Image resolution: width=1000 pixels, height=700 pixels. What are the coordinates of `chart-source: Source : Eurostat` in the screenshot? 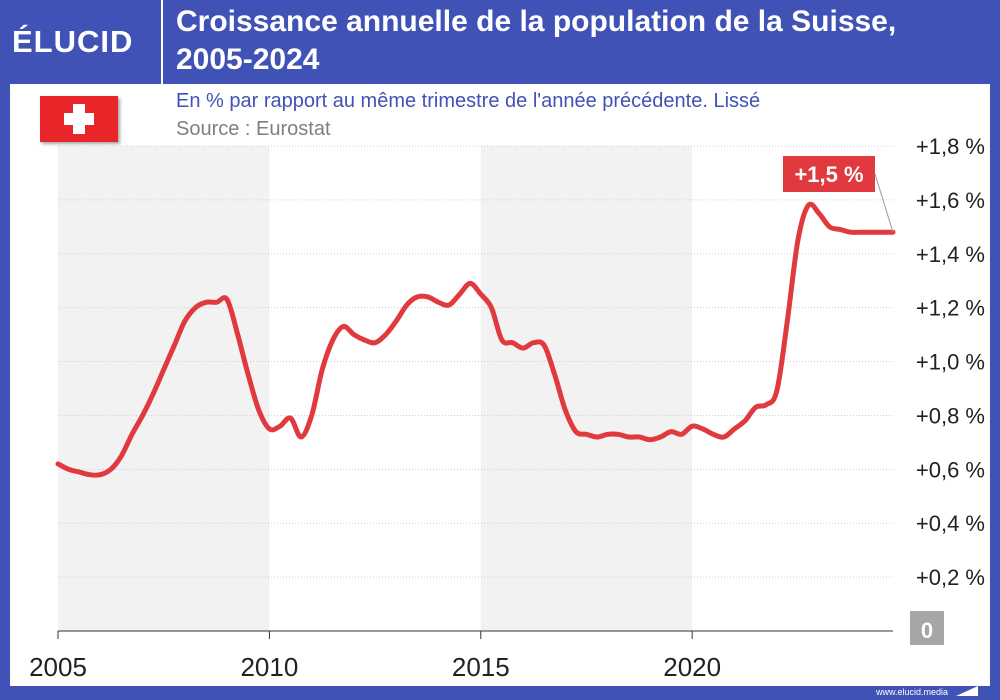 It's located at (253, 129).